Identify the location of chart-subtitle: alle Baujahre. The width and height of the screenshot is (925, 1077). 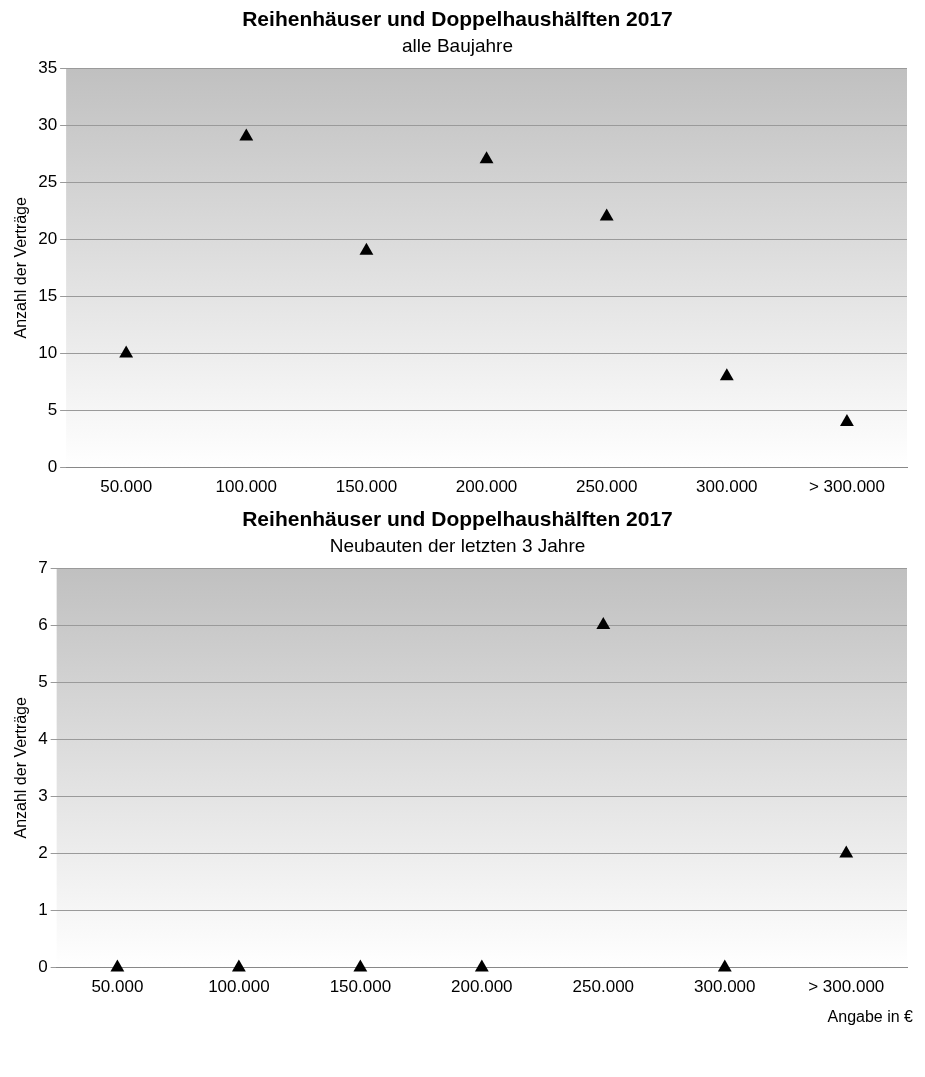
(457, 45).